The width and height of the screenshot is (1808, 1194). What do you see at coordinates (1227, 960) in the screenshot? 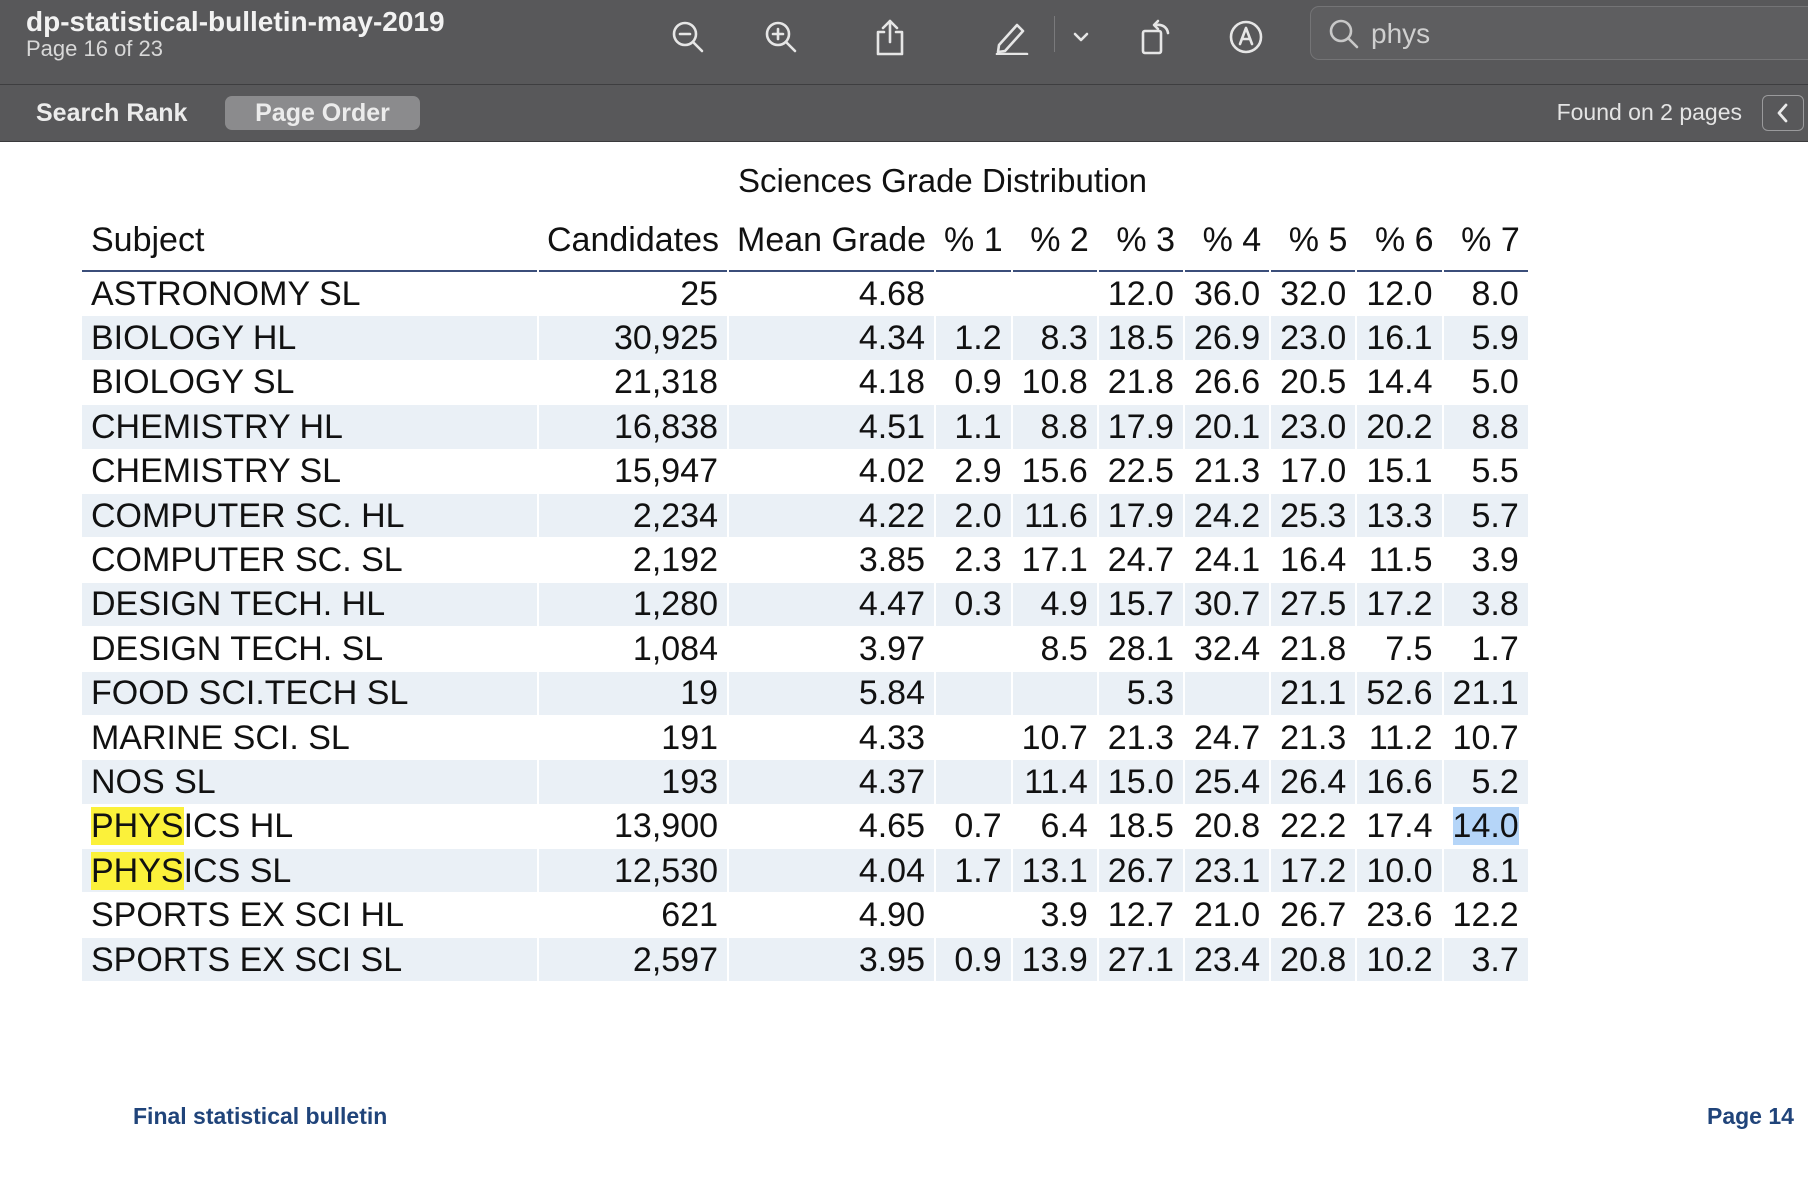
I see `value-cell: 23.4` at bounding box center [1227, 960].